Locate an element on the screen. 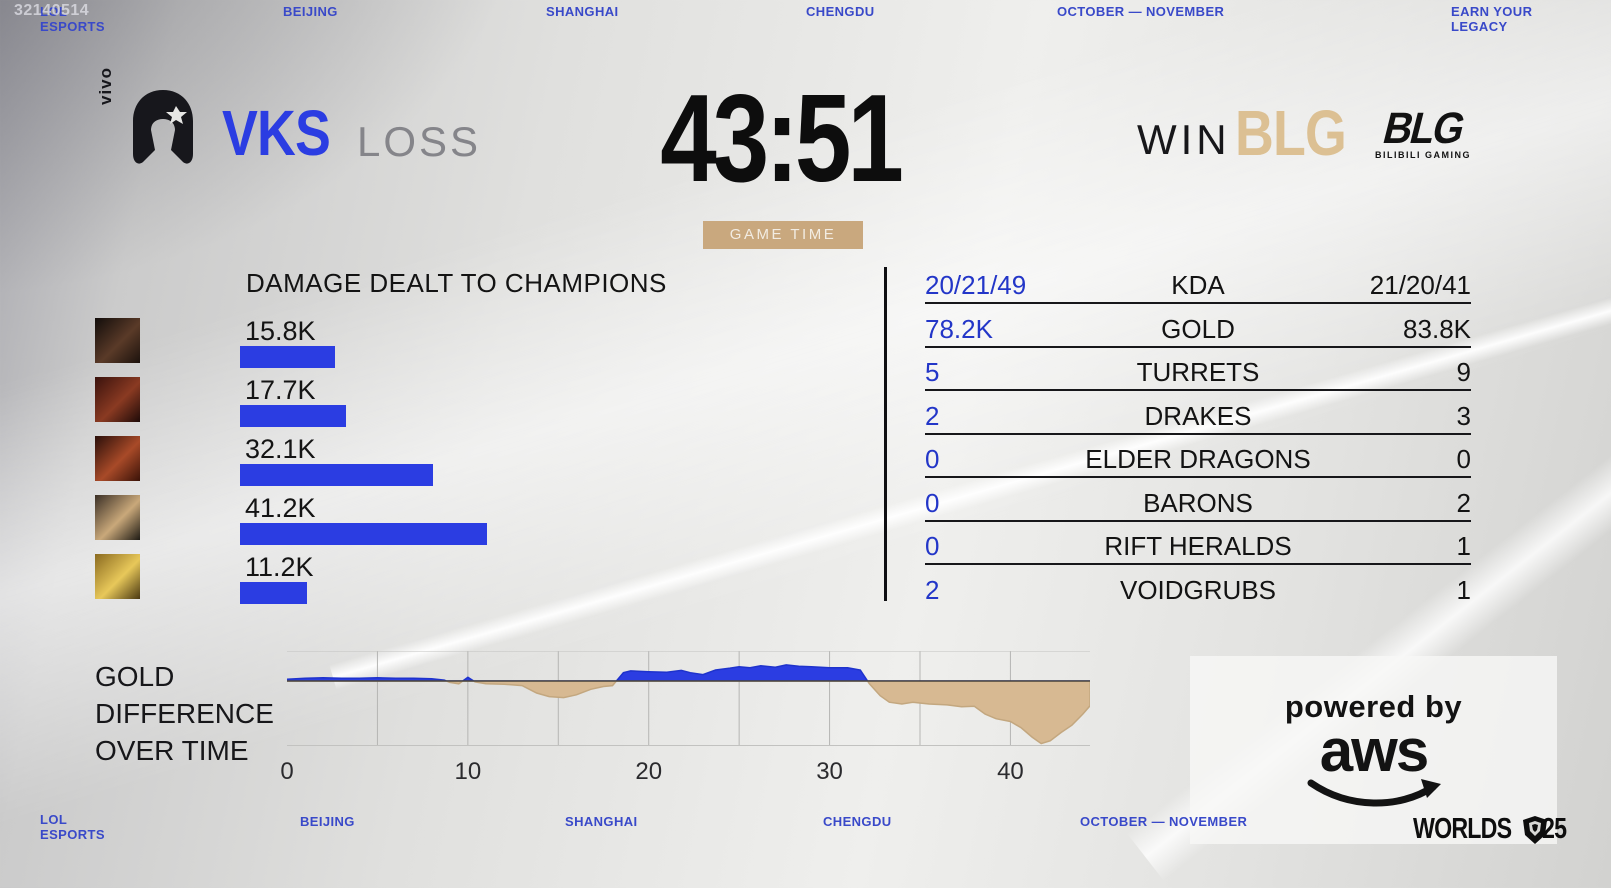  damage-value: 17.7K is located at coordinates (280, 390).